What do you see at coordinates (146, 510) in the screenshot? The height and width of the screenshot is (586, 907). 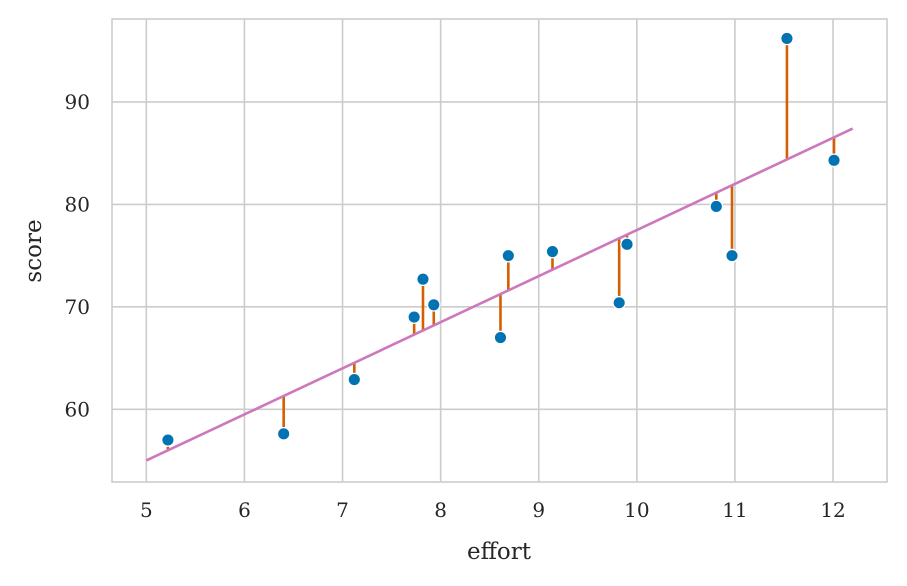 I see `x-tick-label: 5` at bounding box center [146, 510].